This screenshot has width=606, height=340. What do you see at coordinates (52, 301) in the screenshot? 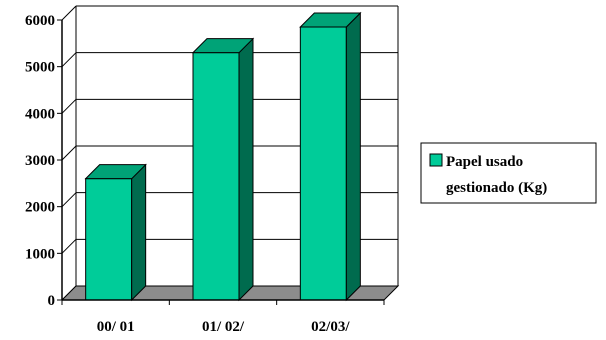
I see `y-tick-label: 0` at bounding box center [52, 301].